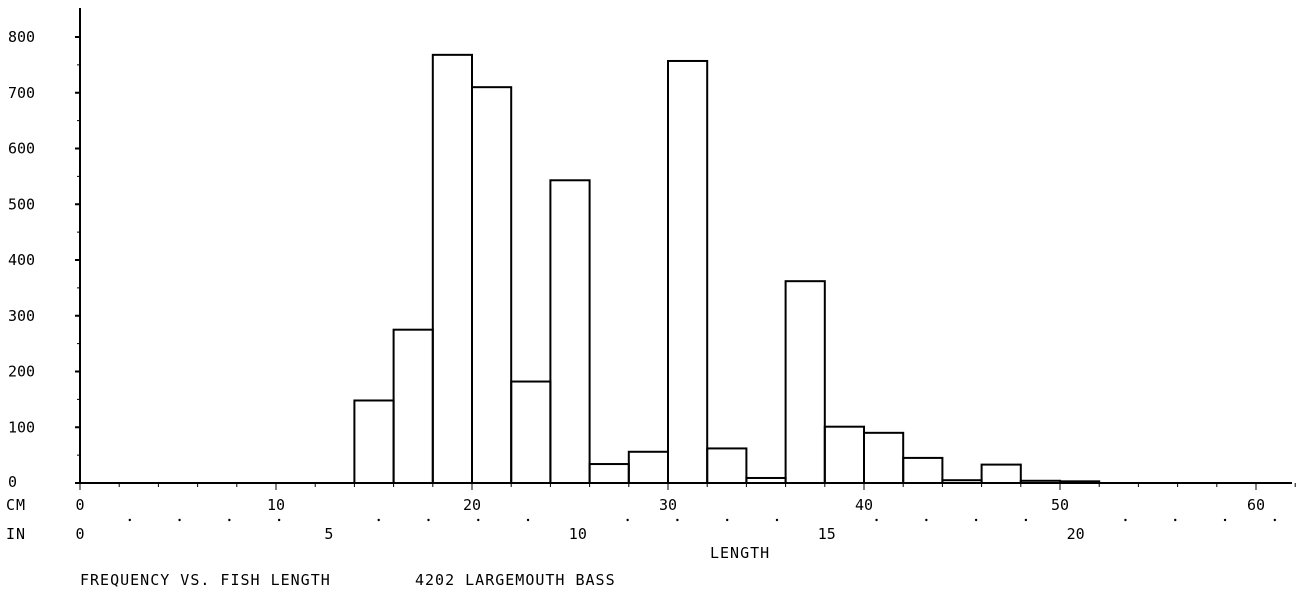 The height and width of the screenshot is (594, 1296). I want to click on y-tick-label: 700, so click(21, 93).